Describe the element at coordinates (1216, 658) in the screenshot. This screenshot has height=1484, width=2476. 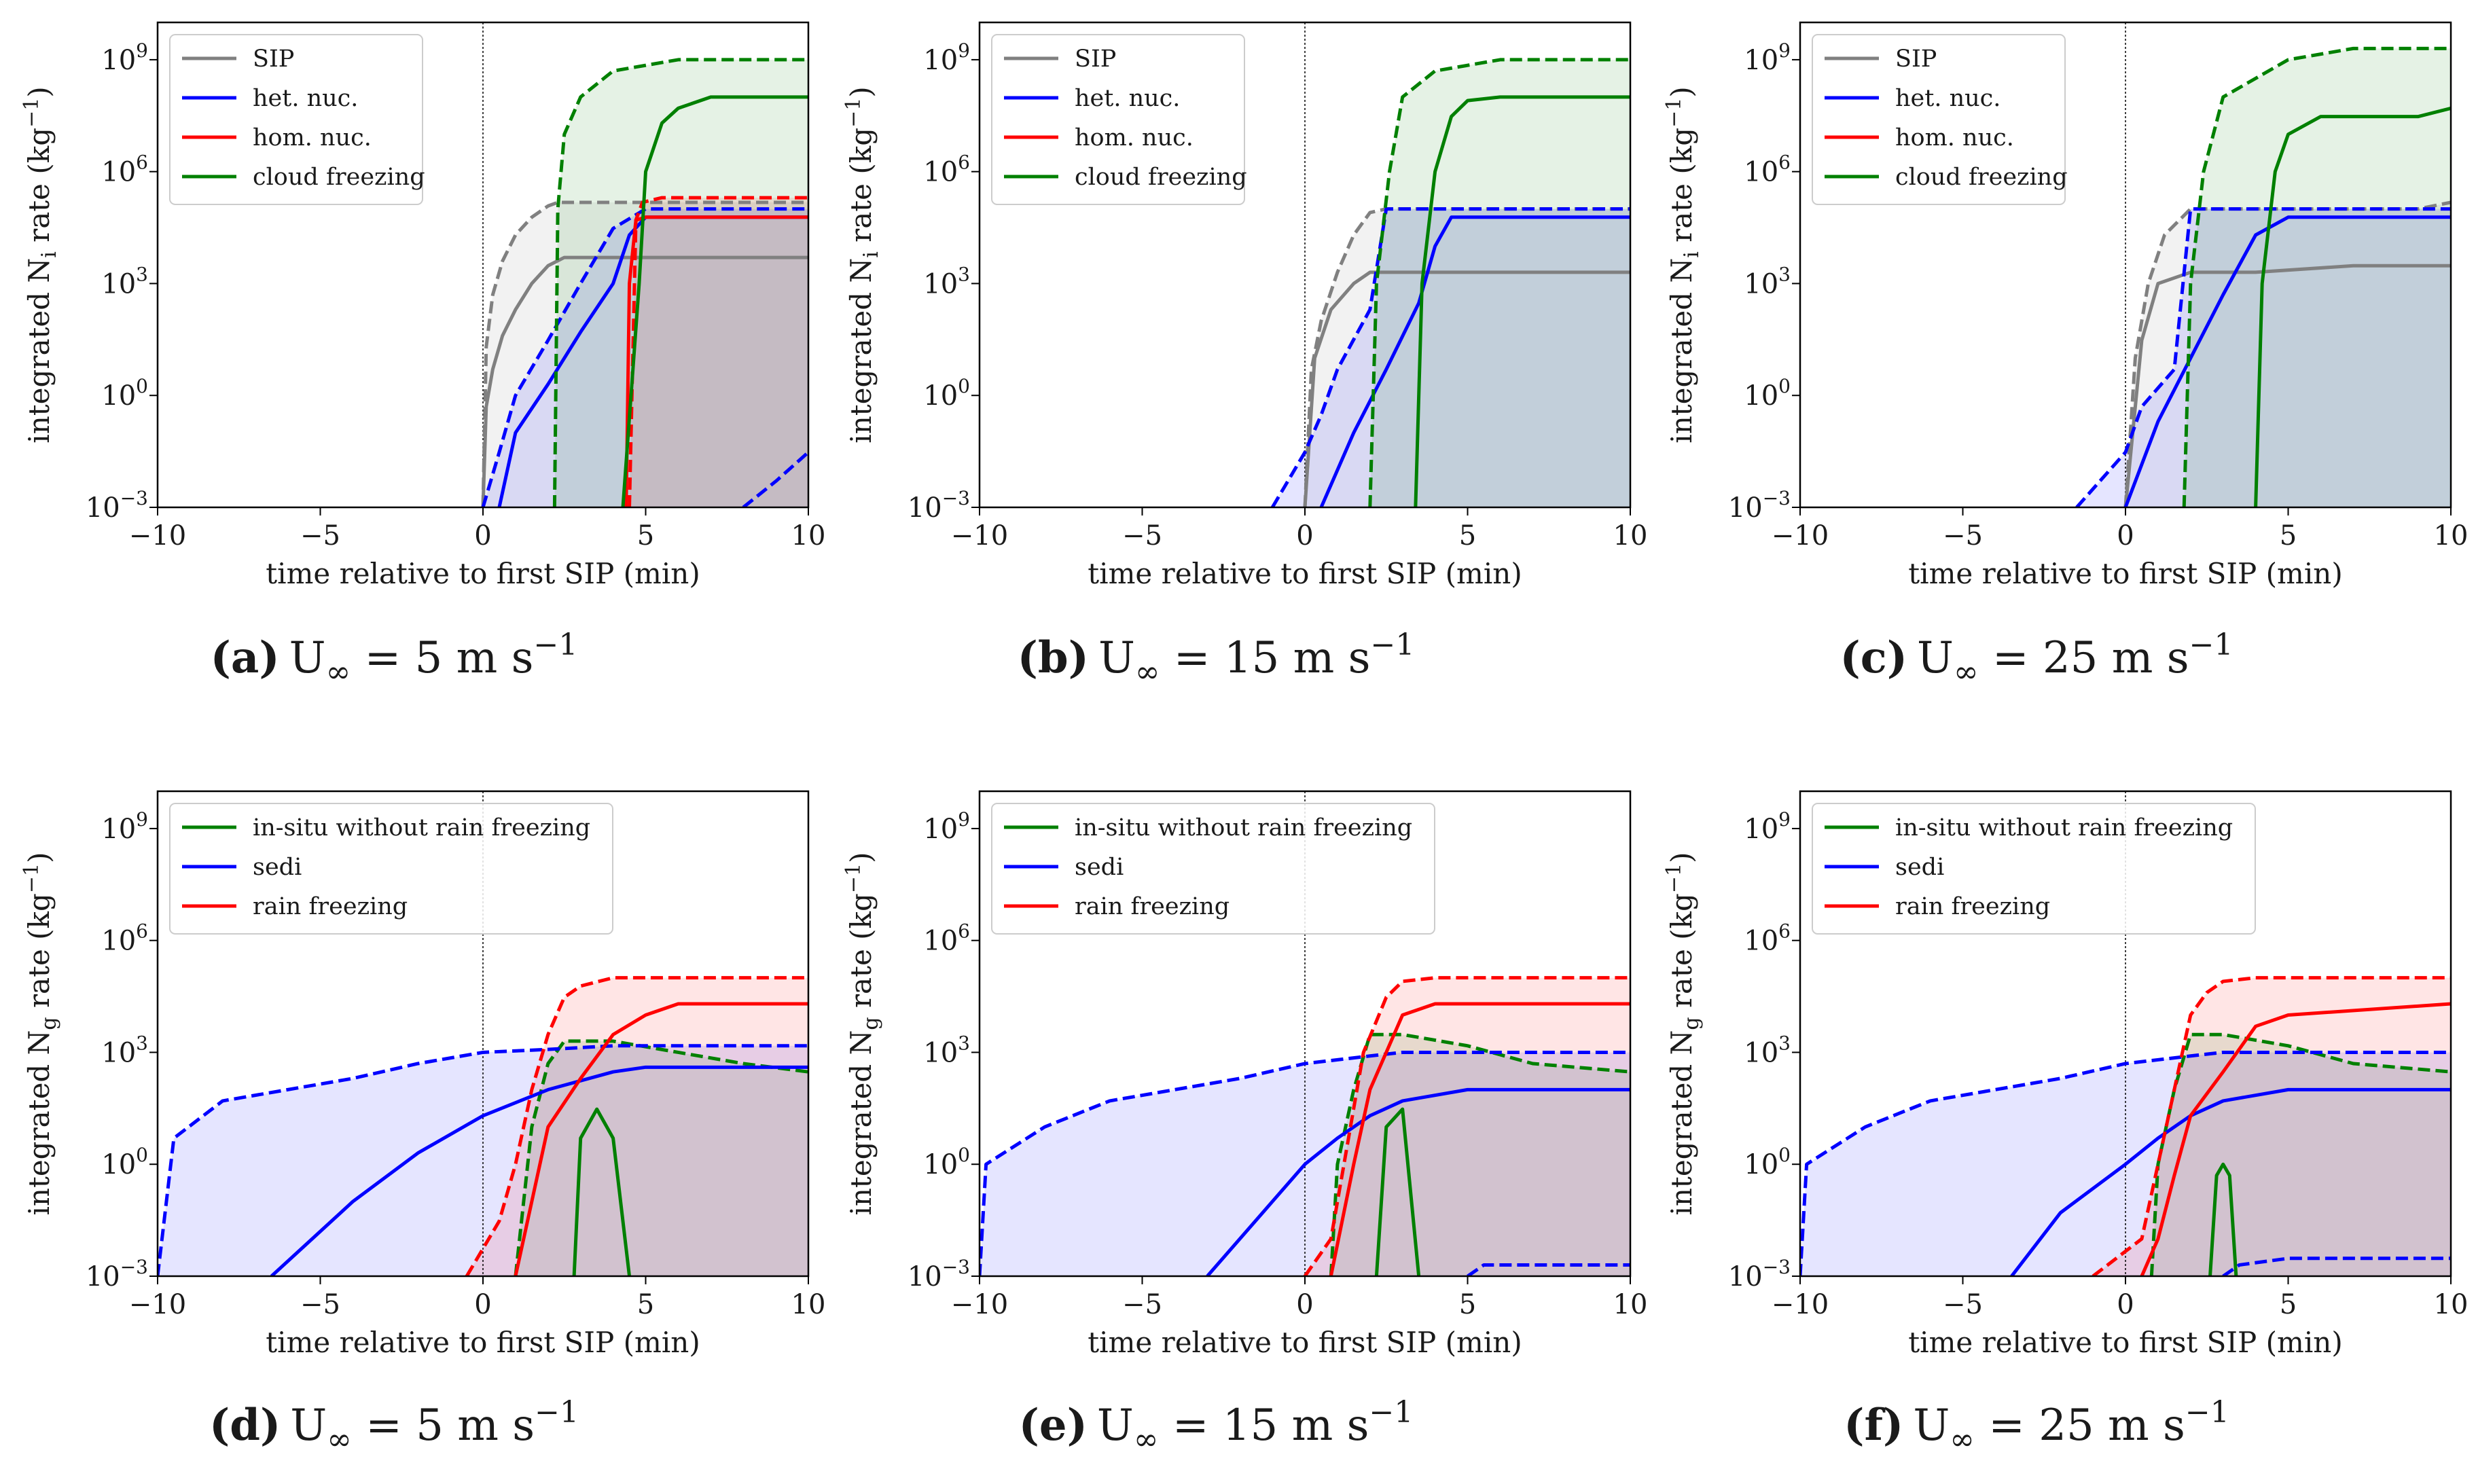
I see `caption-b: (b) U∞ = 15 m s−1` at that location.